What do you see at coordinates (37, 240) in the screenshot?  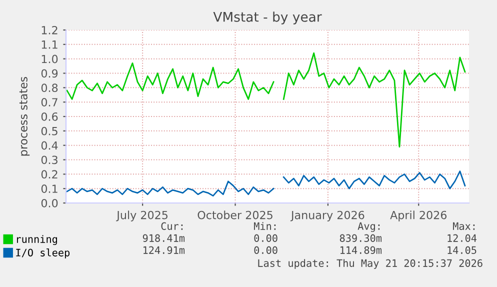 I see `legend-label: running` at bounding box center [37, 240].